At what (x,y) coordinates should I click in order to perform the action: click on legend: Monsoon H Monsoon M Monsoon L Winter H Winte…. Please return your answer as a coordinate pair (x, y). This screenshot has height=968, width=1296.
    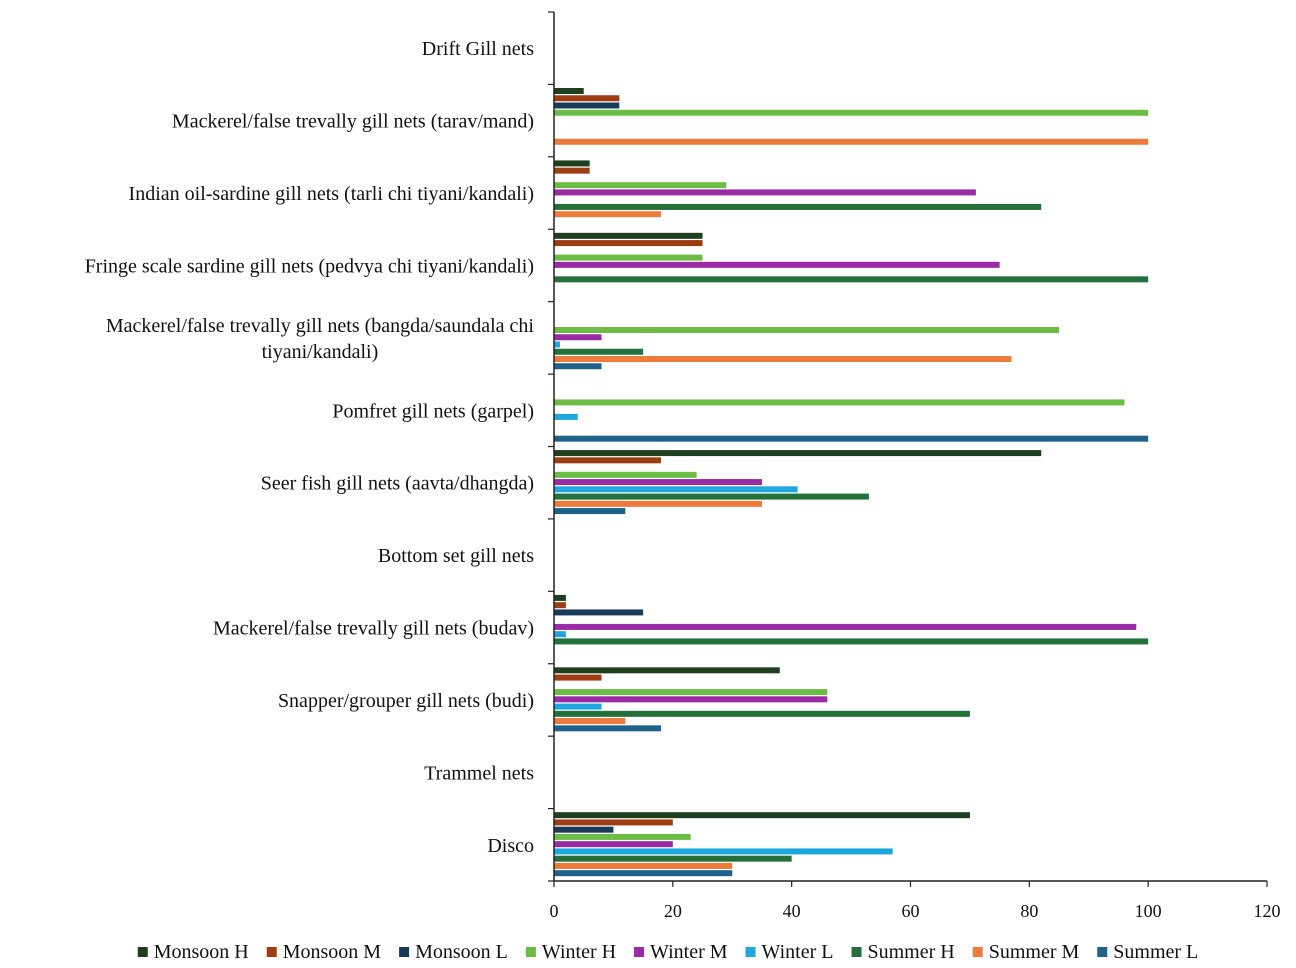
    Looking at the image, I should click on (667, 952).